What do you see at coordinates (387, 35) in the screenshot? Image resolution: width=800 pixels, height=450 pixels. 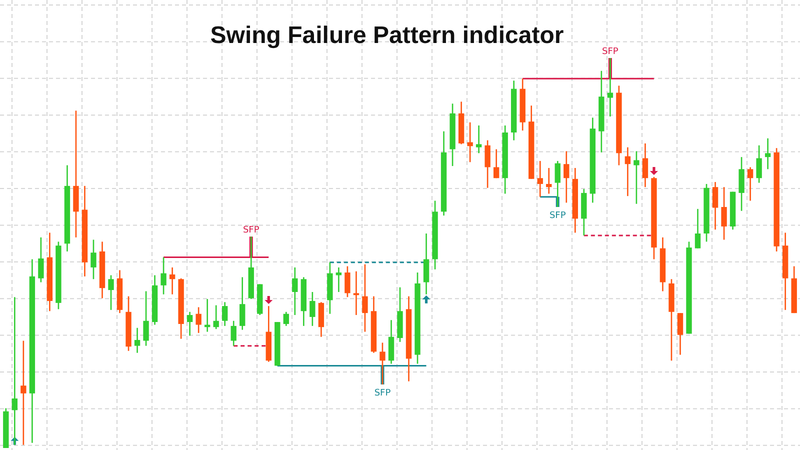 I see `chart-title: Swing Failure Pattern indicator` at bounding box center [387, 35].